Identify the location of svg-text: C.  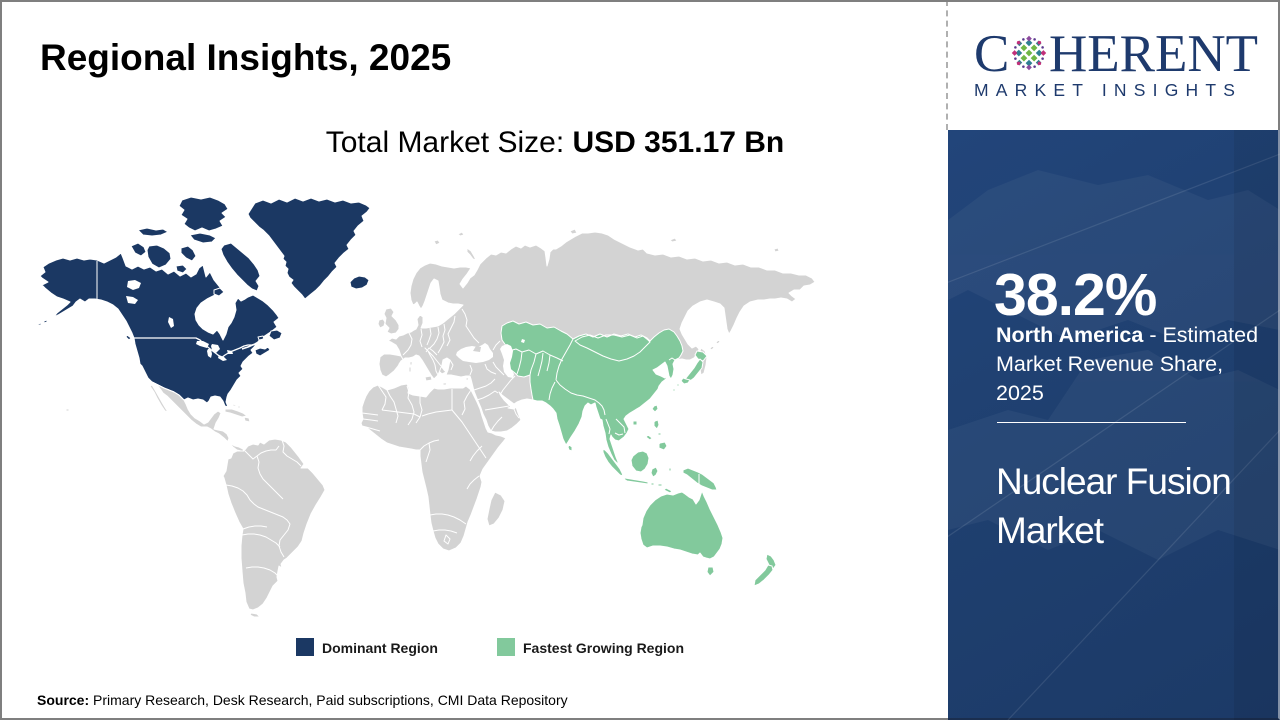
(991, 54).